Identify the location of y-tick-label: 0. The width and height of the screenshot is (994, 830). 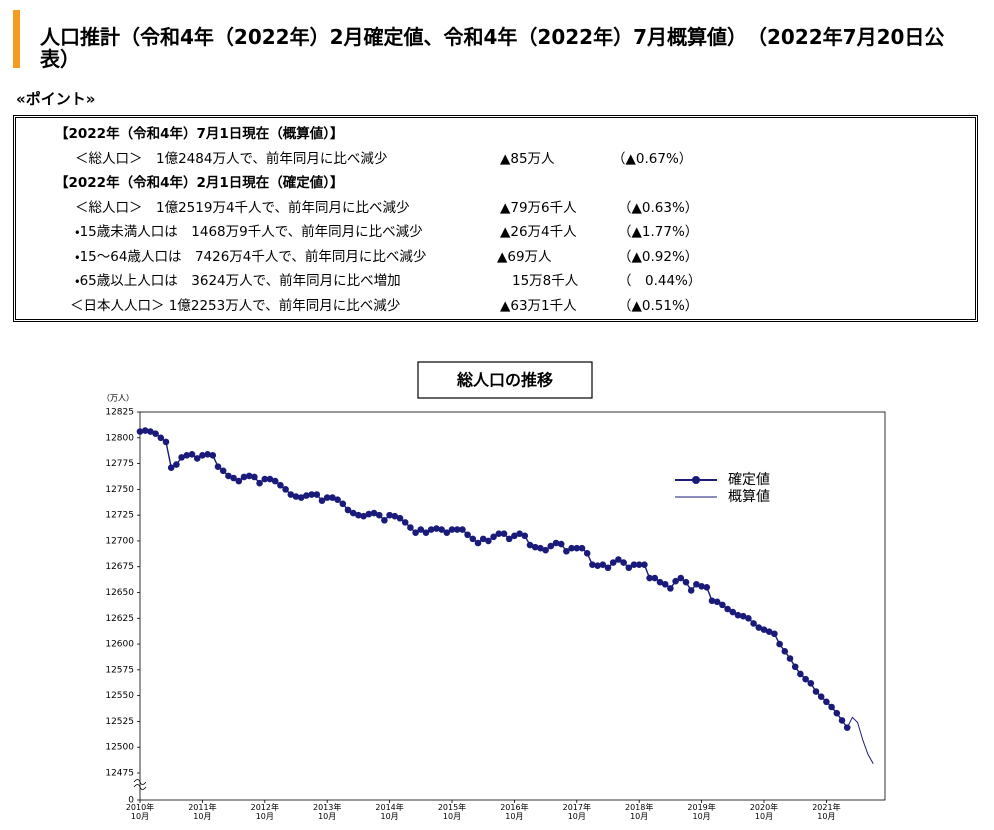
(131, 801).